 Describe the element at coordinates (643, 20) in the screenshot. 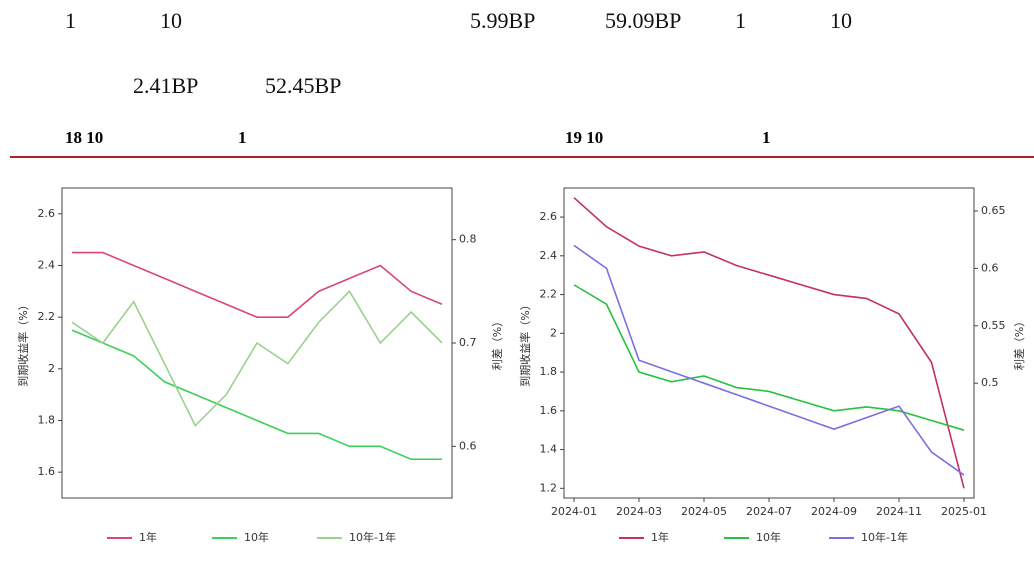

I see `text: 59.09BP` at that location.